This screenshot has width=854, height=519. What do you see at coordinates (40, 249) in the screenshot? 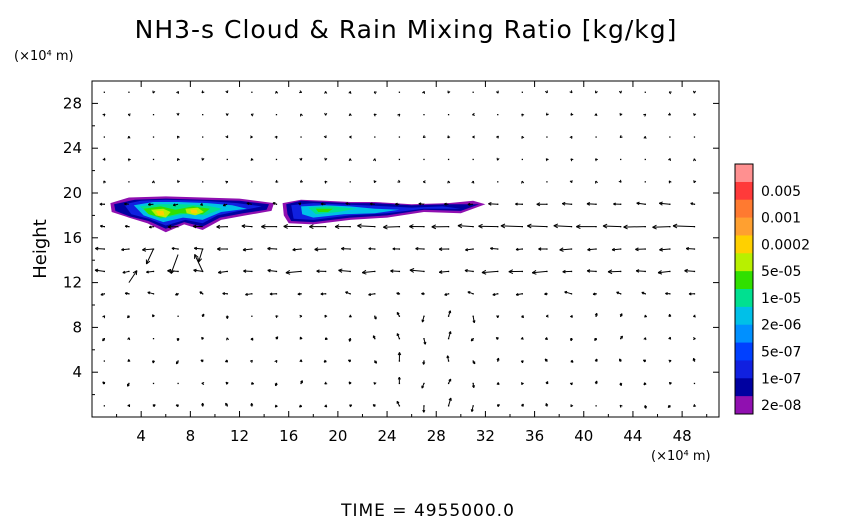
I see `y-axis-label: Height` at bounding box center [40, 249].